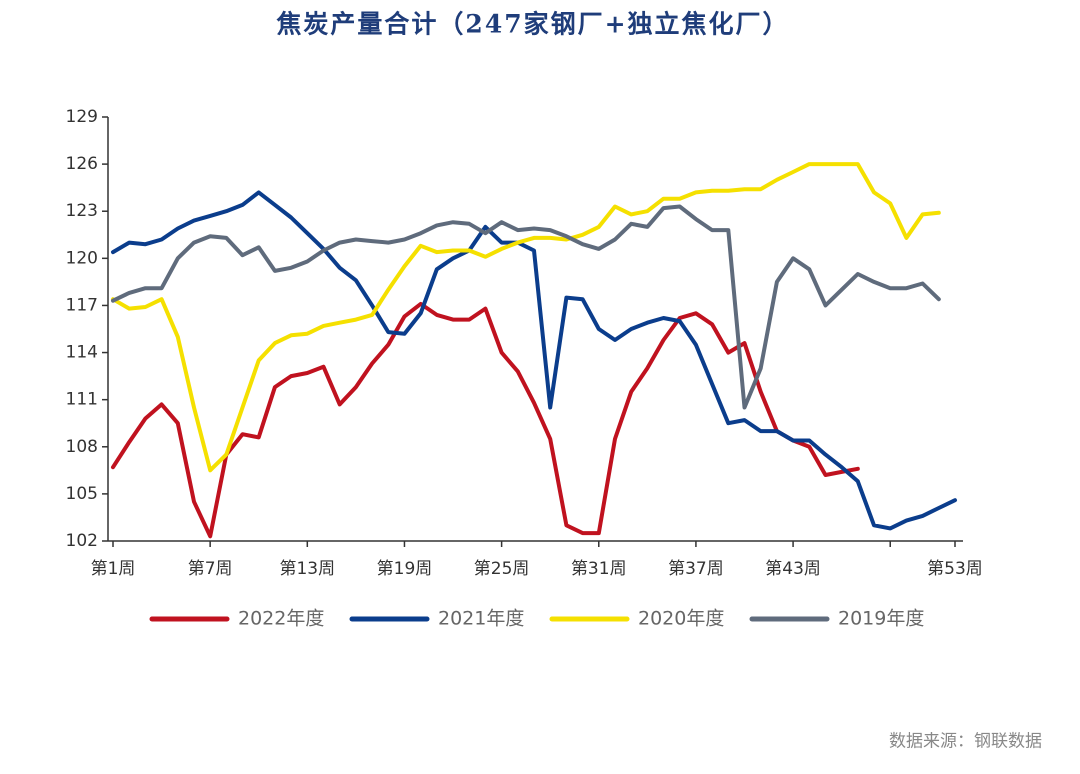 Image resolution: width=1080 pixels, height=774 pixels. What do you see at coordinates (210, 569) in the screenshot?
I see `x-tick-label: 第7周` at bounding box center [210, 569].